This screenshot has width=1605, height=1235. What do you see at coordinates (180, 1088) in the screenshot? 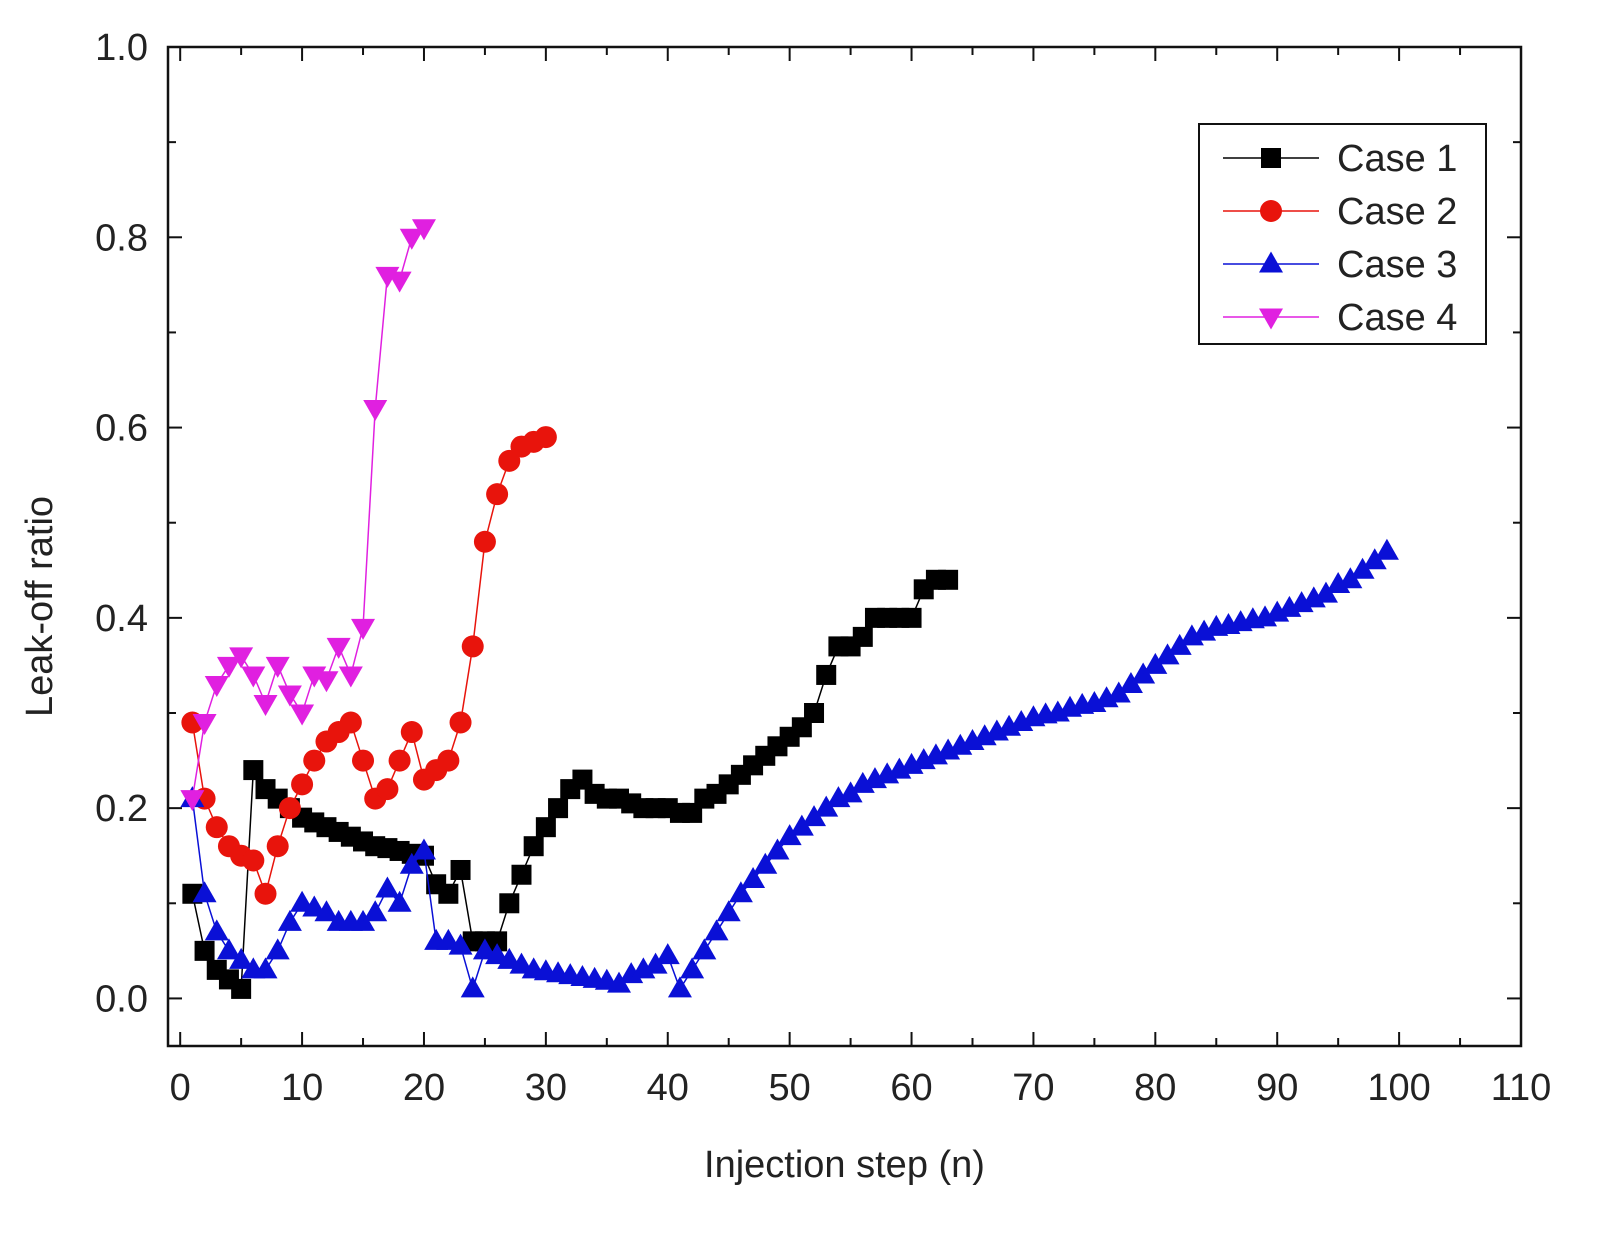
I see `x-tick-label: 0` at bounding box center [180, 1088].